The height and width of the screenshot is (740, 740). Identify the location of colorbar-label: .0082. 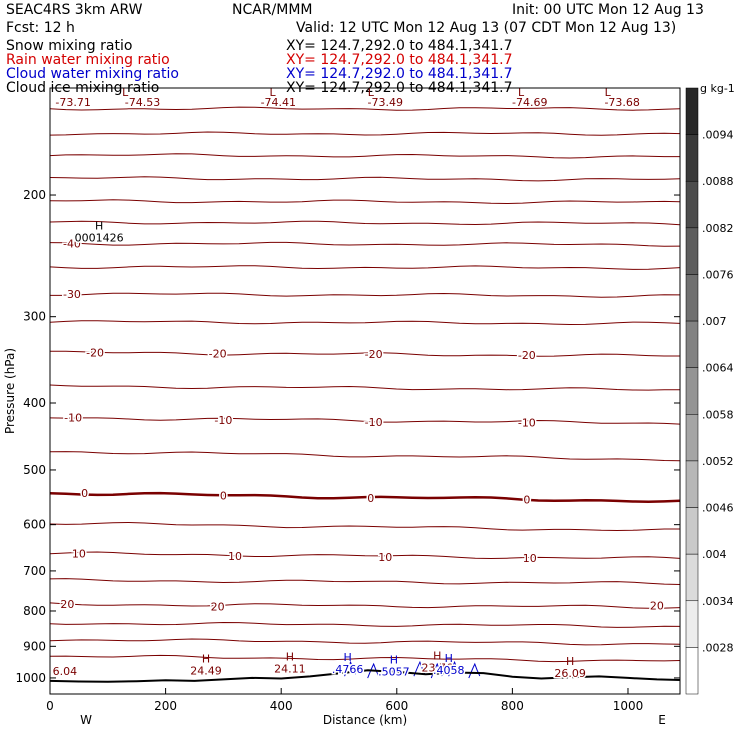
(718, 228).